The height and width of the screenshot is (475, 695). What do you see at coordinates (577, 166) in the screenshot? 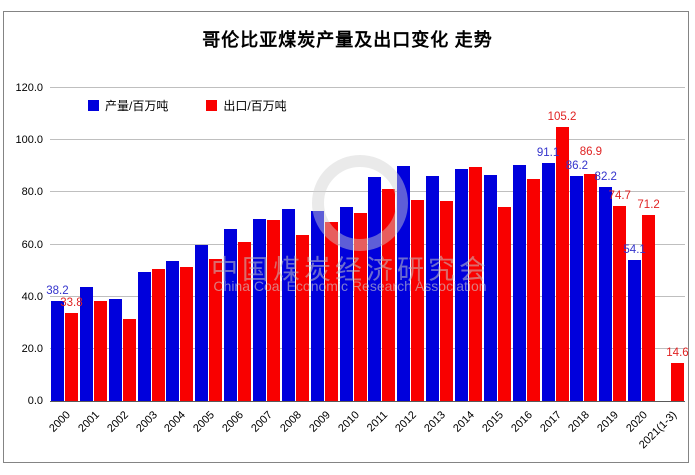
I see `data-label: 86.2` at bounding box center [577, 166].